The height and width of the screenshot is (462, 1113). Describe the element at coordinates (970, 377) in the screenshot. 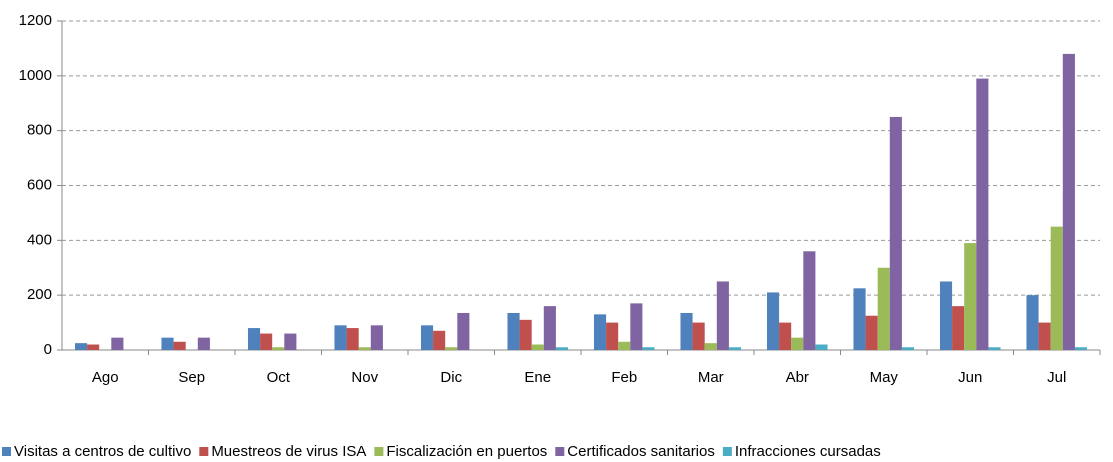

I see `x-tick-label: Jun` at that location.